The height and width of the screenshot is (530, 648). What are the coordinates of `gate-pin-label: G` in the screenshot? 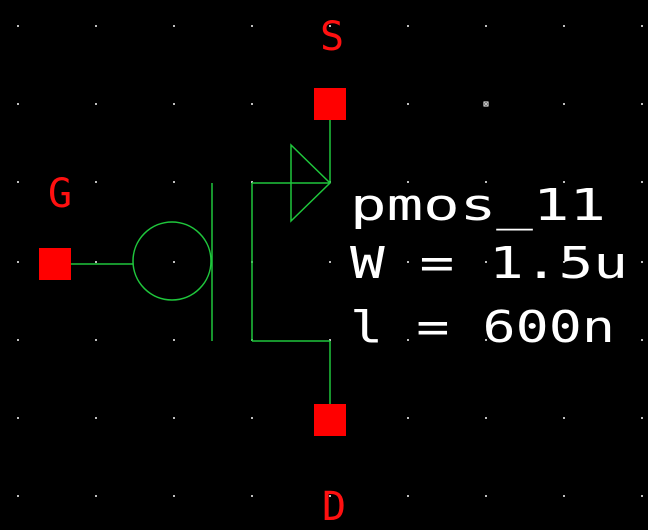 It's located at (60, 194).